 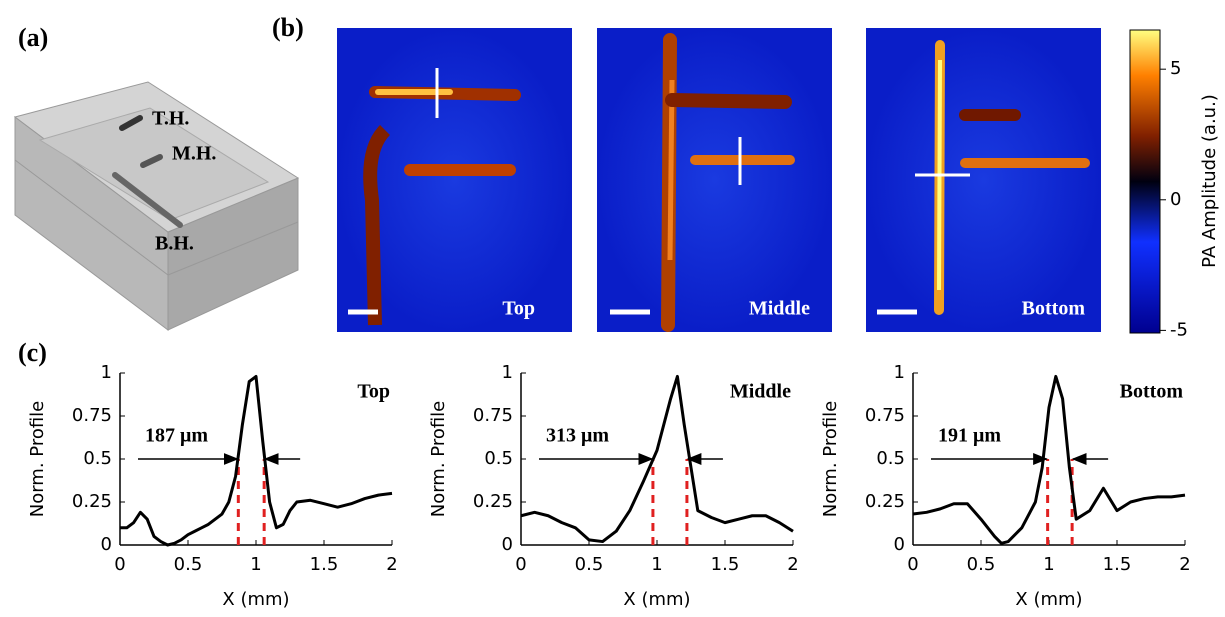 What do you see at coordinates (969, 436) in the screenshot?
I see `width-label: 191 μm` at bounding box center [969, 436].